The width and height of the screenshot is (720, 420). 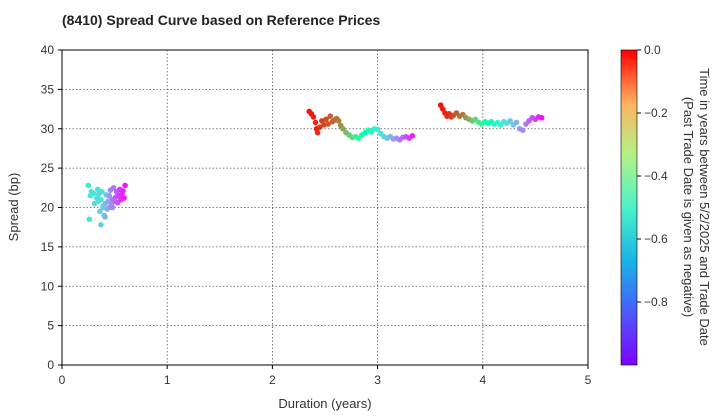 I want to click on y-tick-label: 35, so click(x=48, y=89).